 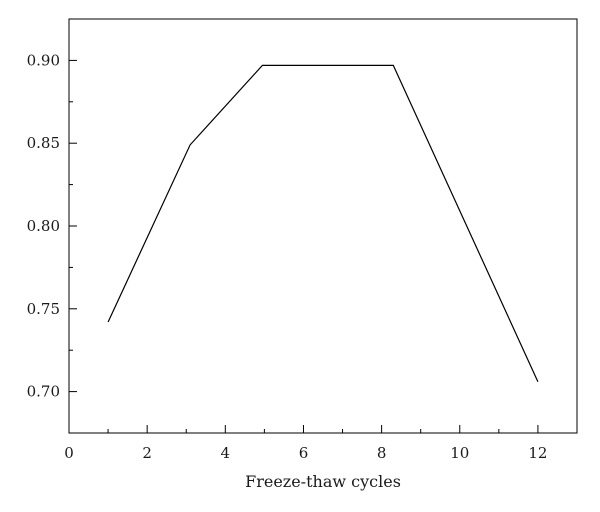 What do you see at coordinates (43, 392) in the screenshot?
I see `y-tick-label: 0.70` at bounding box center [43, 392].